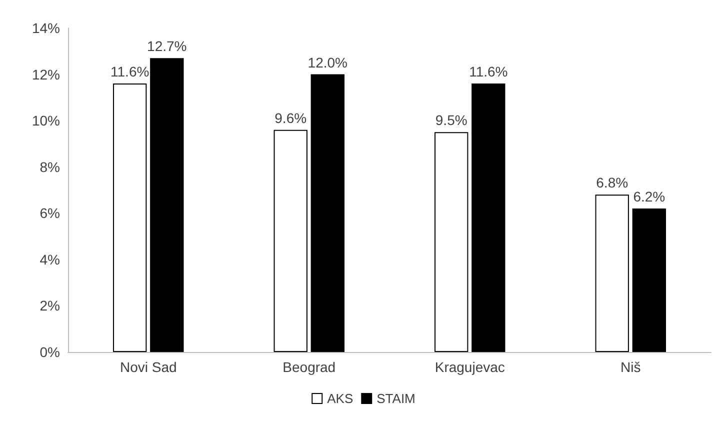 The height and width of the screenshot is (426, 727). What do you see at coordinates (148, 367) in the screenshot?
I see `x-tick-label: Novi Sad` at bounding box center [148, 367].